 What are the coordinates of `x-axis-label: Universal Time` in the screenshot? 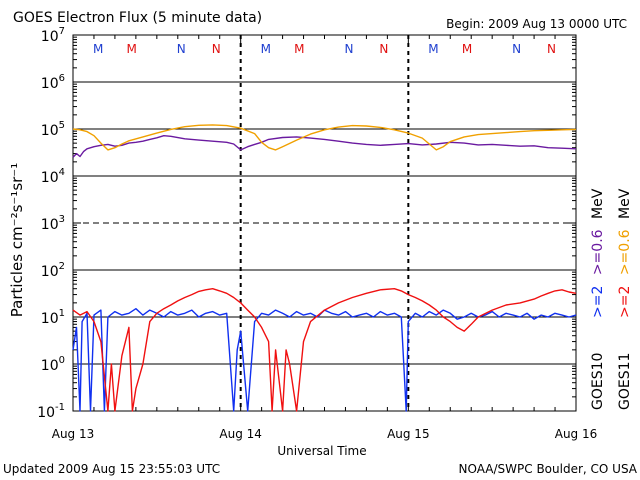 It's located at (321, 451).